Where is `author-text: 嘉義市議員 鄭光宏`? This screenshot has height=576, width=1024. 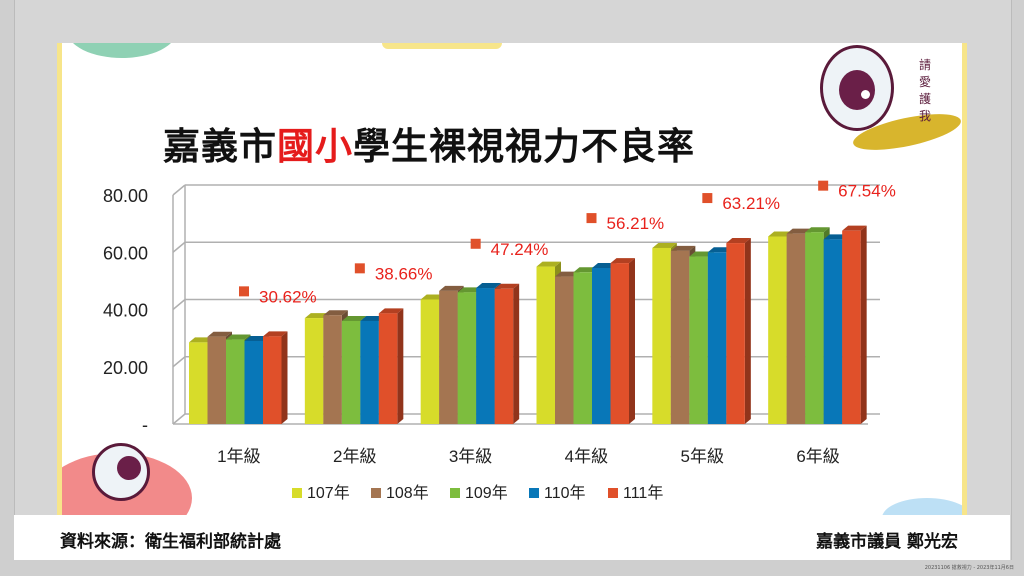 author-text: 嘉義市議員 鄭光宏 is located at coordinates (887, 542).